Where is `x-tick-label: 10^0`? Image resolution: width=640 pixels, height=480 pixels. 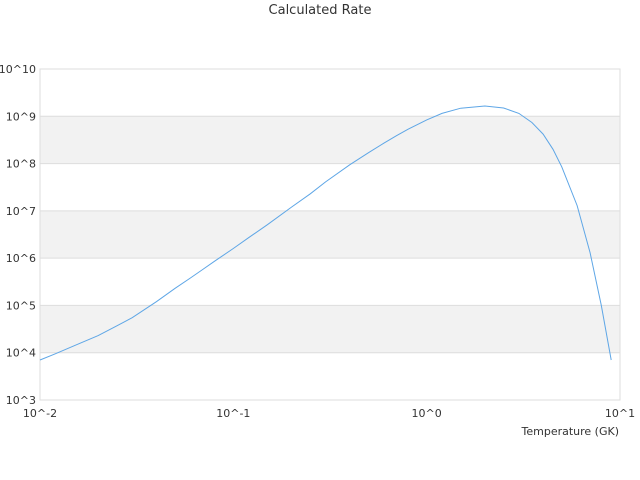
x-tick-label: 10^0 is located at coordinates (427, 413).